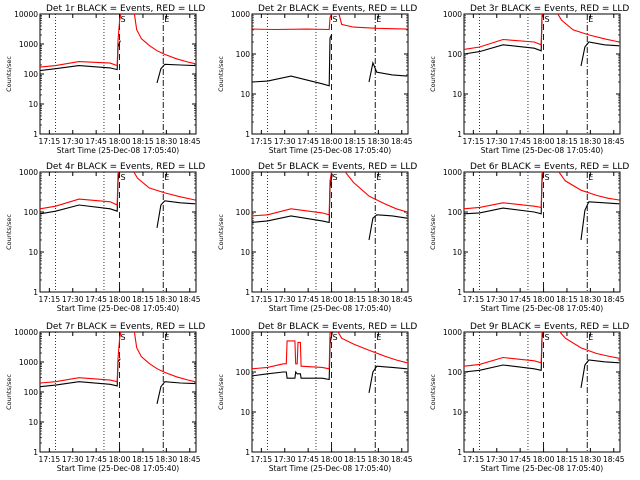  Describe the element at coordinates (125, 327) in the screenshot. I see `panel-title: Det 7r BLACK = Events, RED = LLD` at that location.